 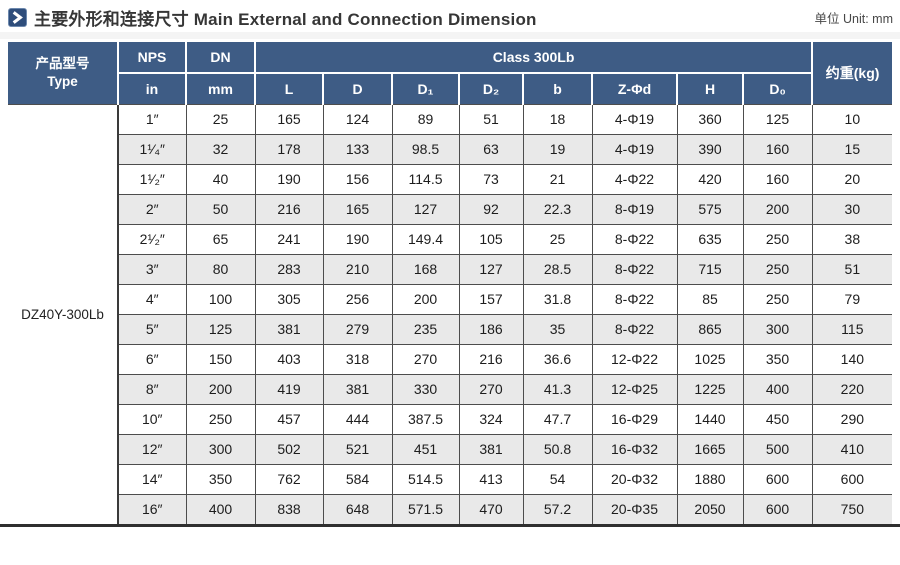 I want to click on cell-D0: 300, so click(x=777, y=329).